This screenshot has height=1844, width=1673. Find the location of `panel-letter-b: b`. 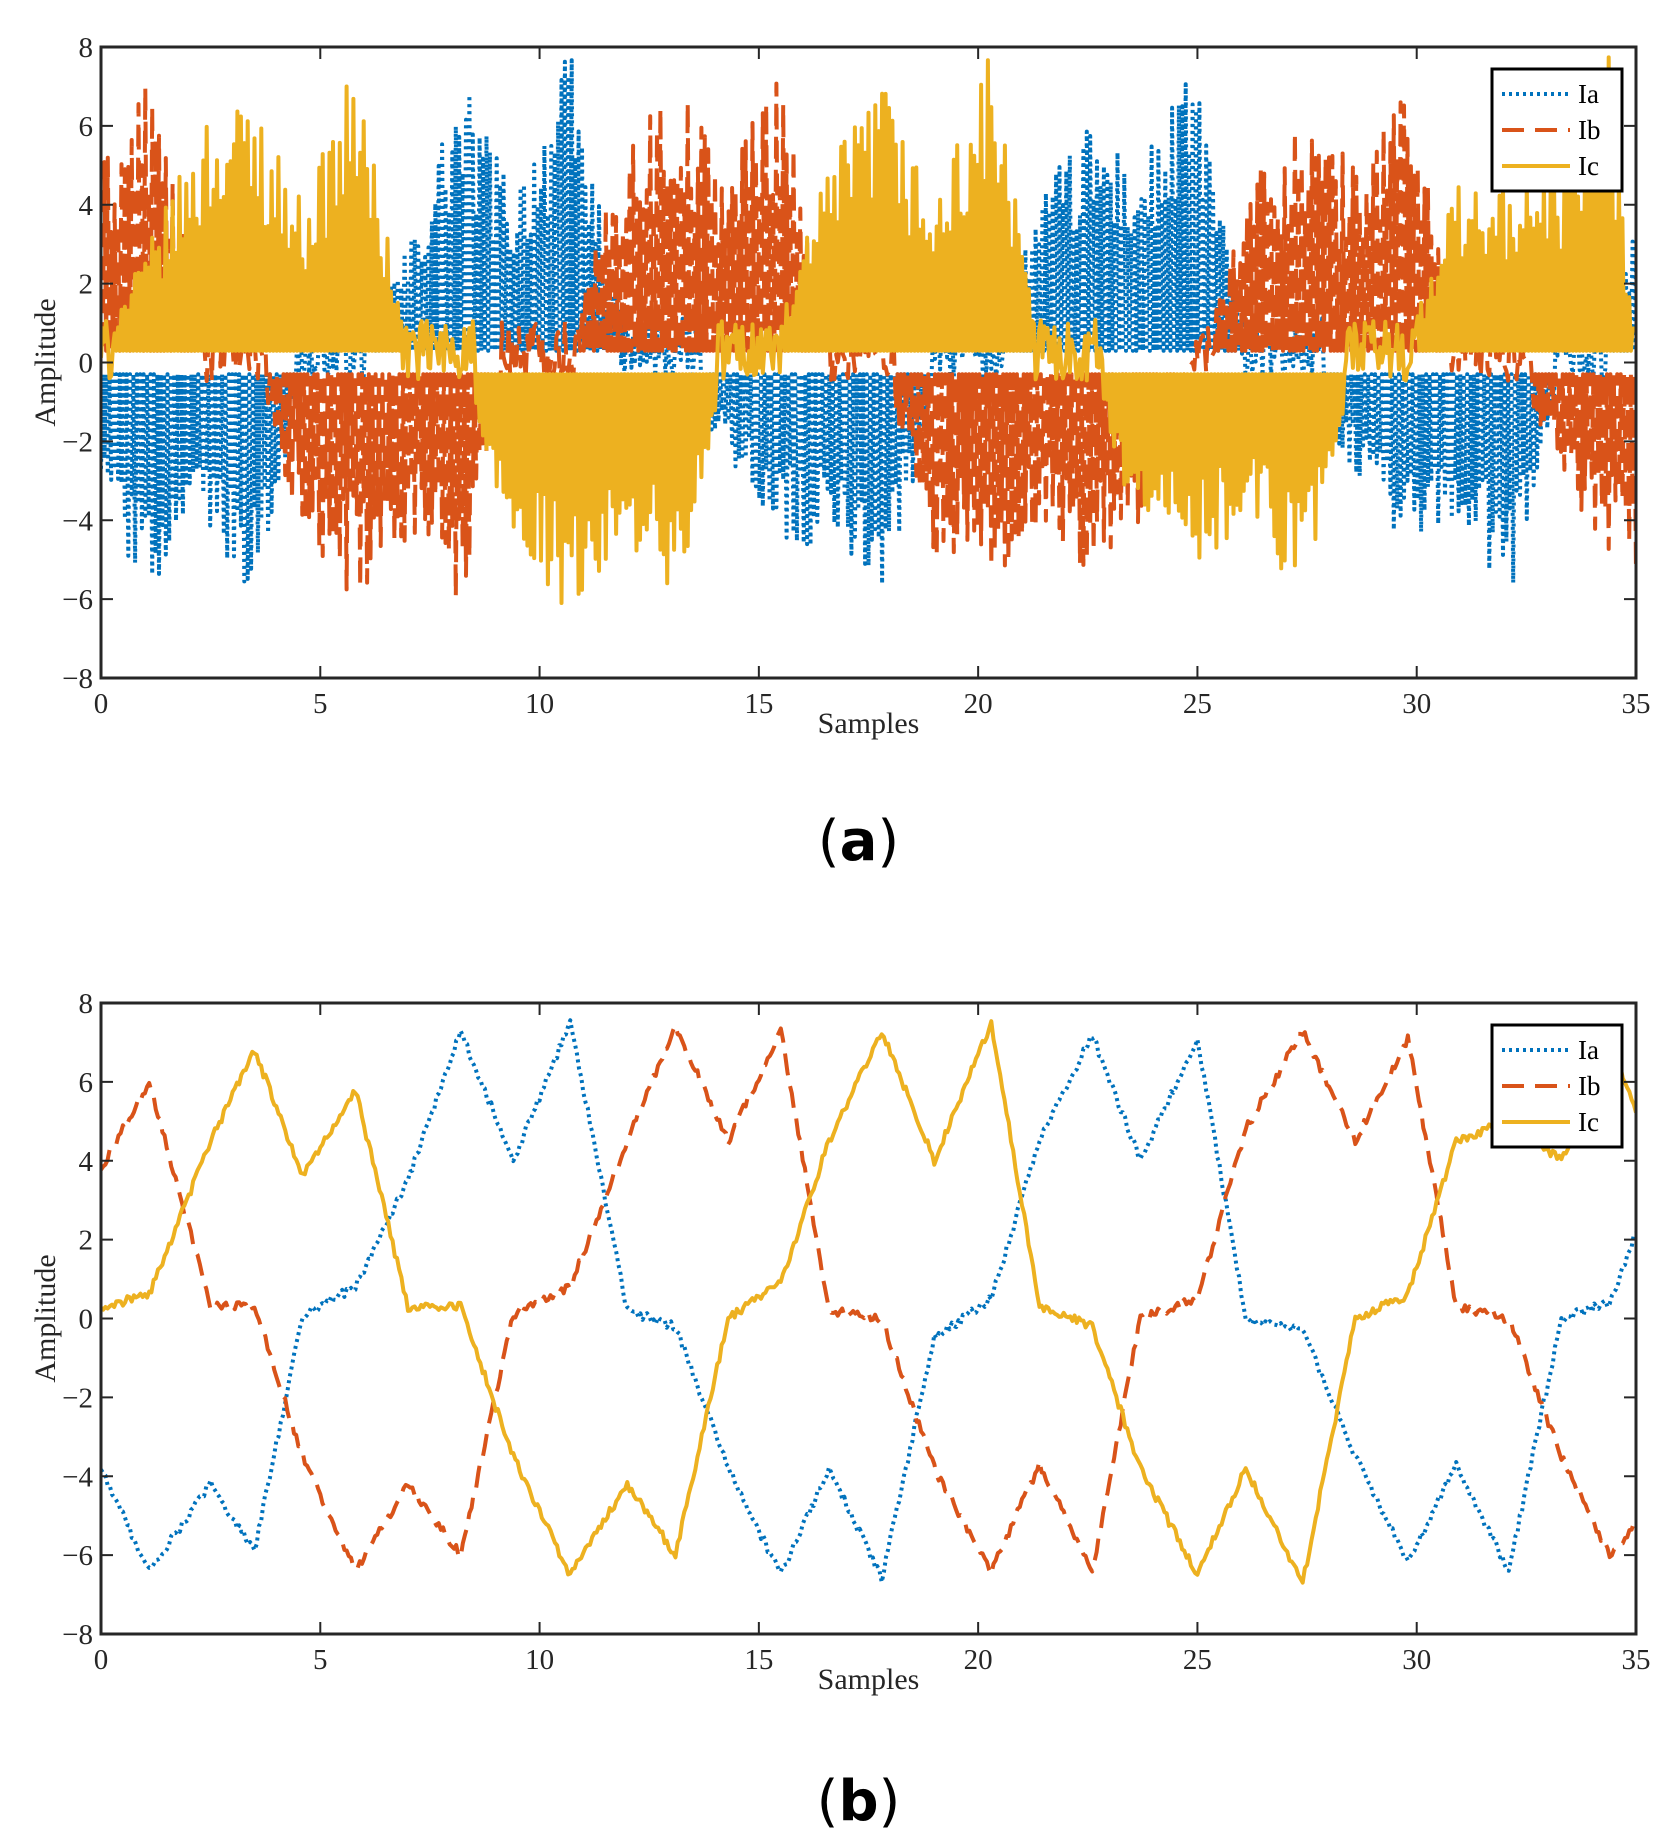

panel-letter-b: b is located at coordinates (858, 1801).